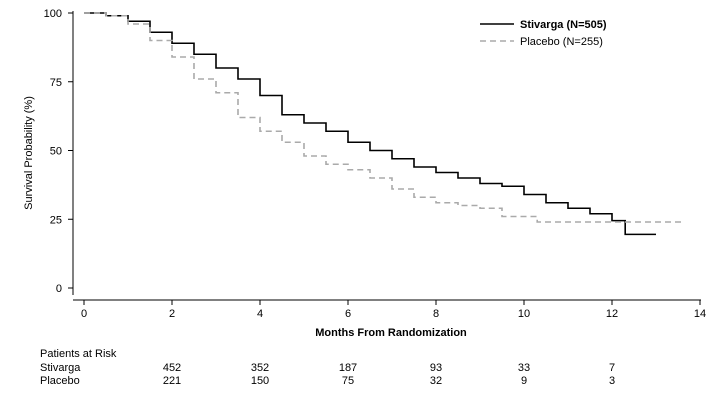 This screenshot has height=408, width=727. I want to click on x-tick-label: 14, so click(700, 314).